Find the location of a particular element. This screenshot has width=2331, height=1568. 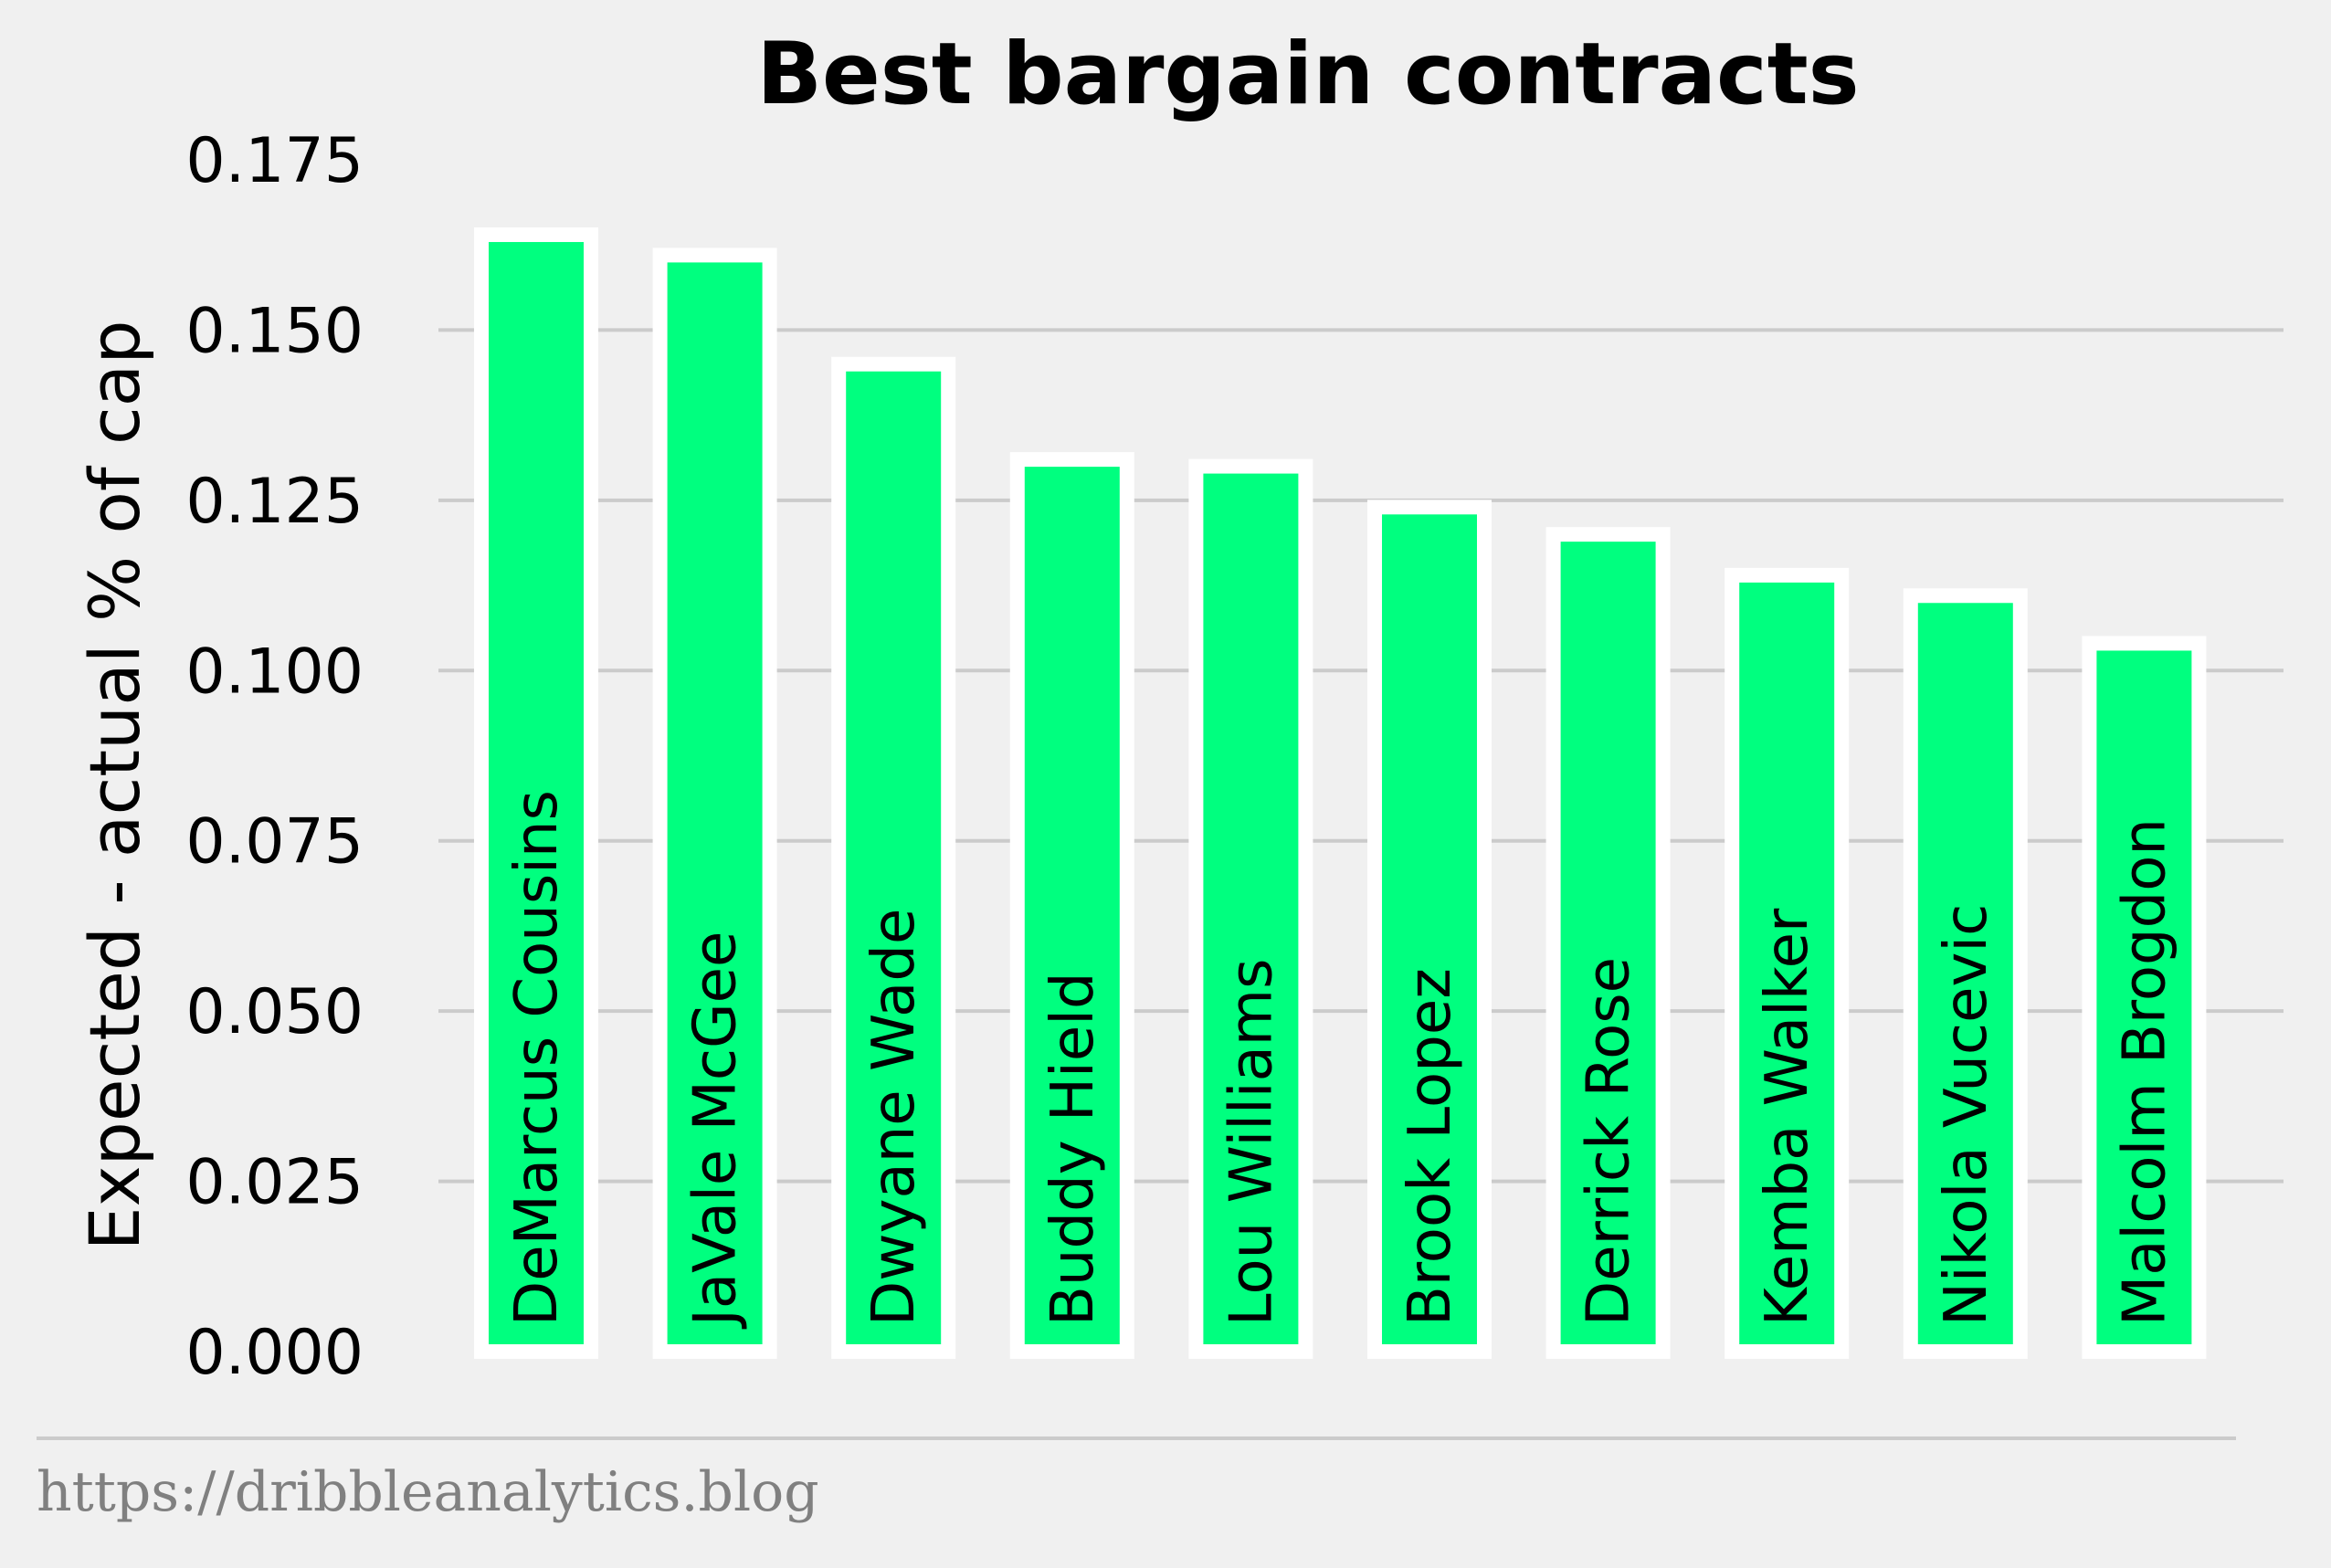

bar-label: Brook Lopez is located at coordinates (1430, 1147).